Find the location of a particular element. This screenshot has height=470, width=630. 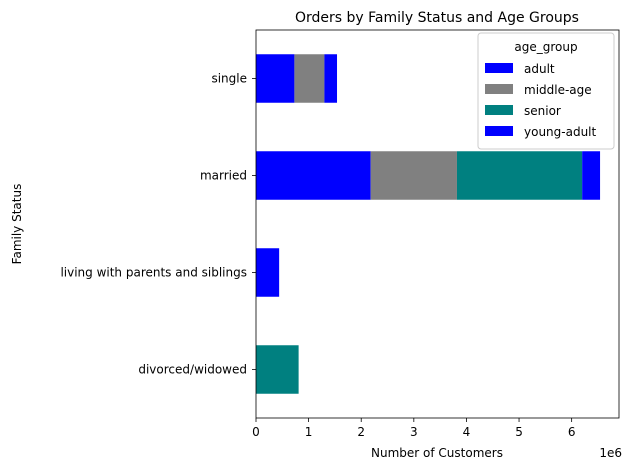

x-tick-label: 1 is located at coordinates (309, 432).